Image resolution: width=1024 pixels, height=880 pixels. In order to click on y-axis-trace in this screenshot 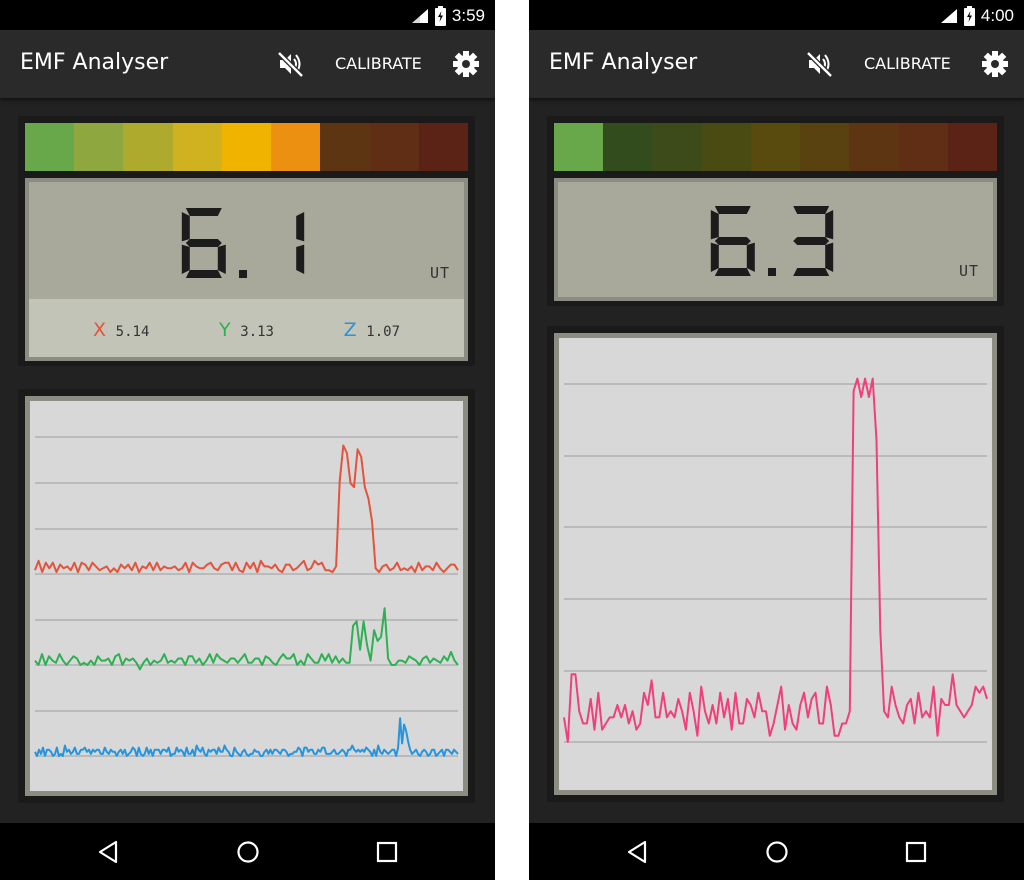, I will do `click(246, 639)`.